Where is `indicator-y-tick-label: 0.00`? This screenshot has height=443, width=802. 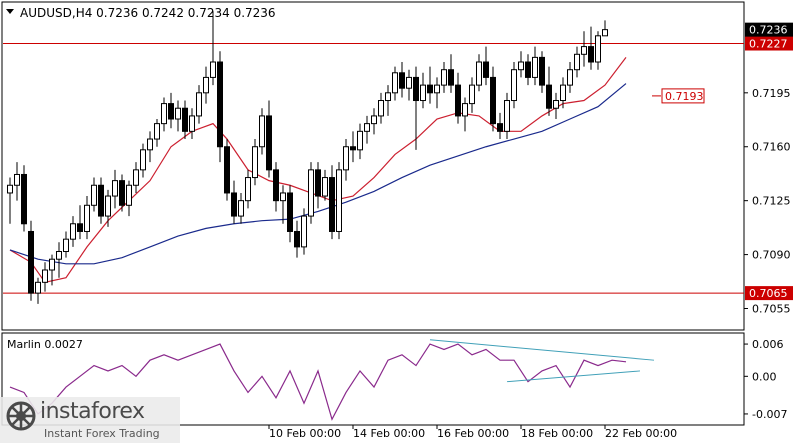 indicator-y-tick-label: 0.00 is located at coordinates (764, 376).